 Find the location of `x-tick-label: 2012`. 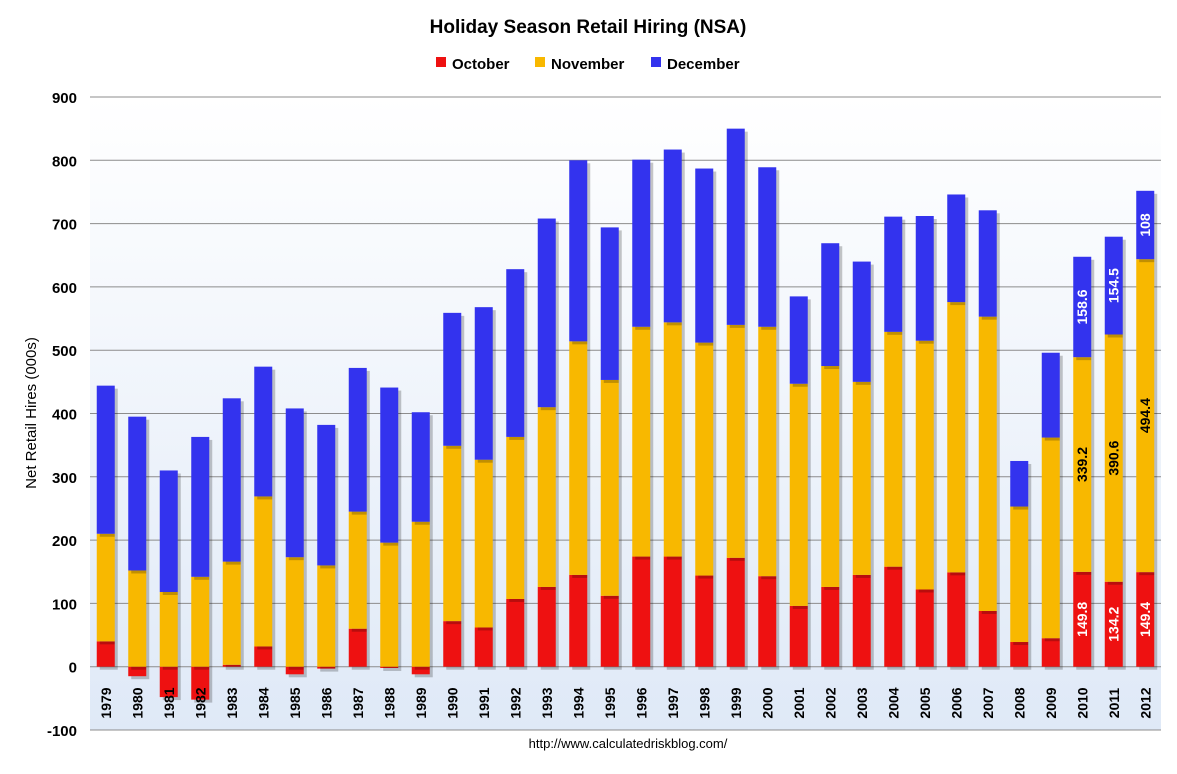

x-tick-label: 2012 is located at coordinates (1145, 702).